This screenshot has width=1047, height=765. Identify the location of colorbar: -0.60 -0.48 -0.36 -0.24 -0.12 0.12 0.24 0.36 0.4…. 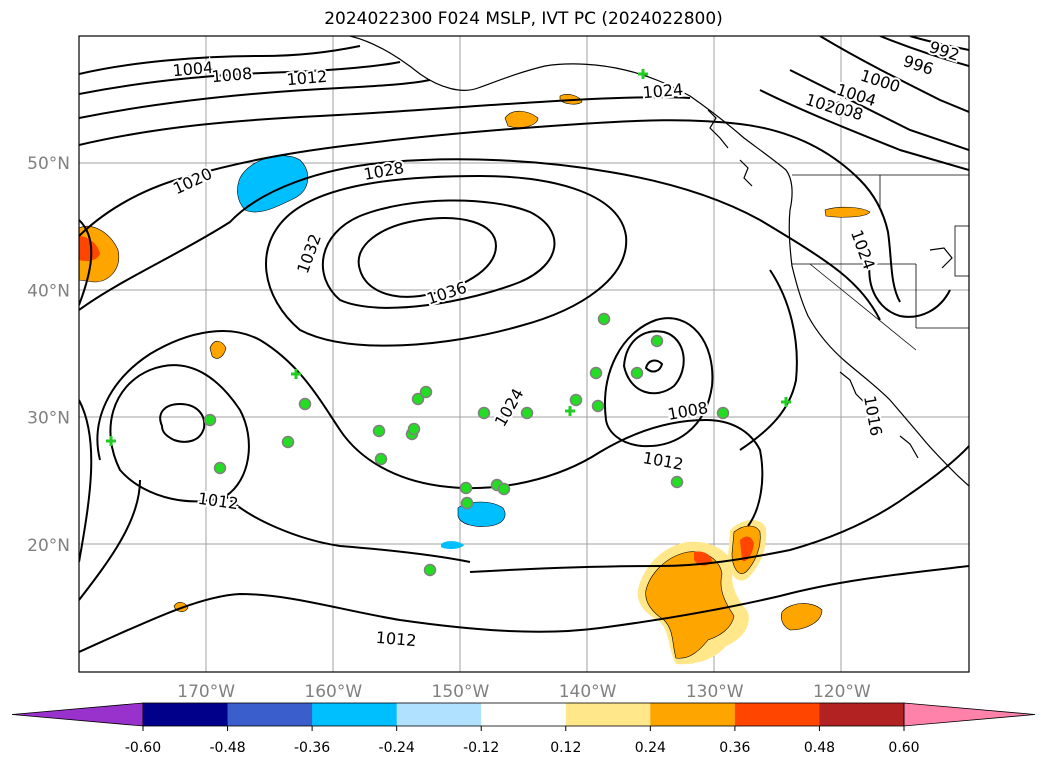
(523, 729).